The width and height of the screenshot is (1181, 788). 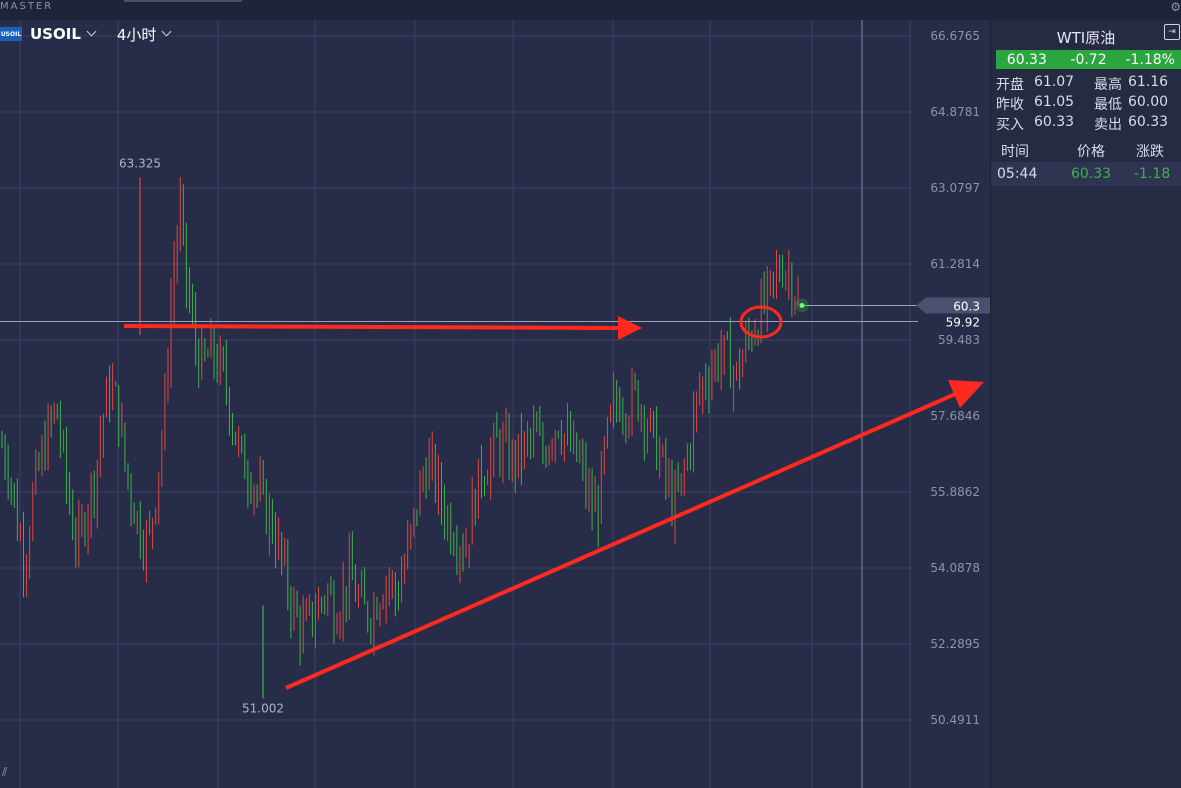 I want to click on current-price-tag-text: 60.3, so click(x=966, y=306).